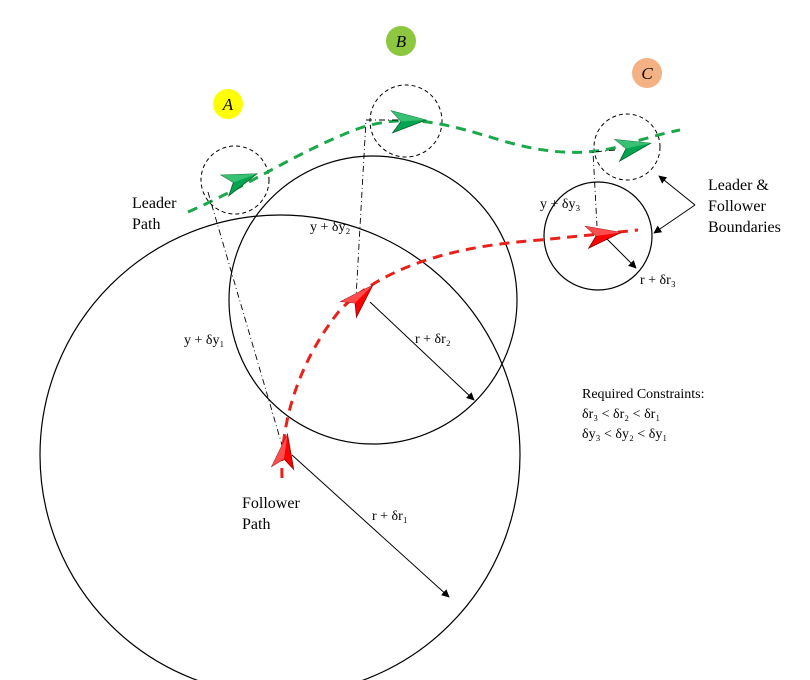  I want to click on r2-label: r + δr₂, so click(433, 339).